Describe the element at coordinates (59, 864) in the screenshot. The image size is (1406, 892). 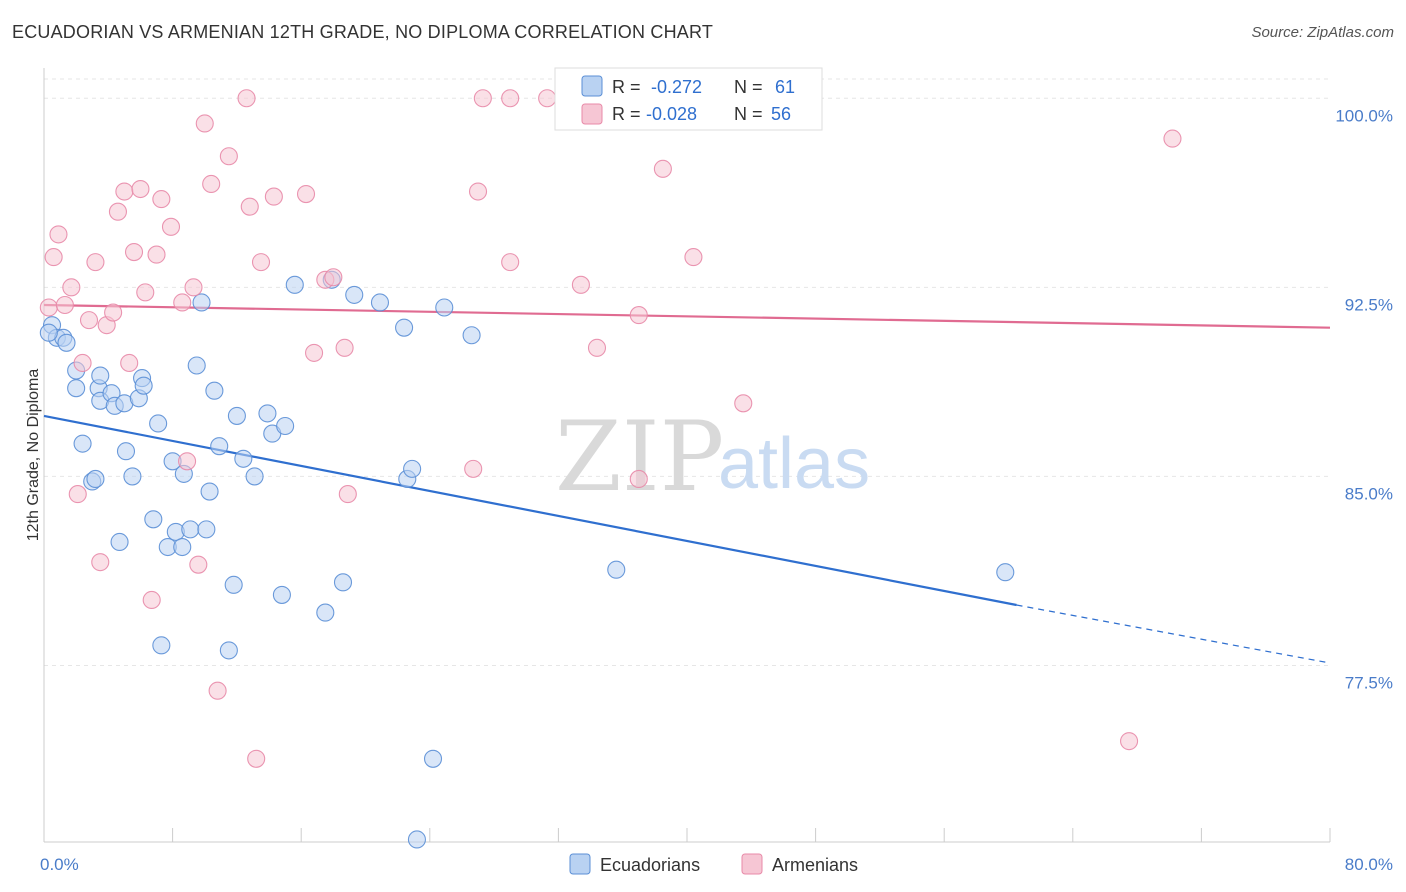
I see `x-tick-label-0: 0.0%` at that location.